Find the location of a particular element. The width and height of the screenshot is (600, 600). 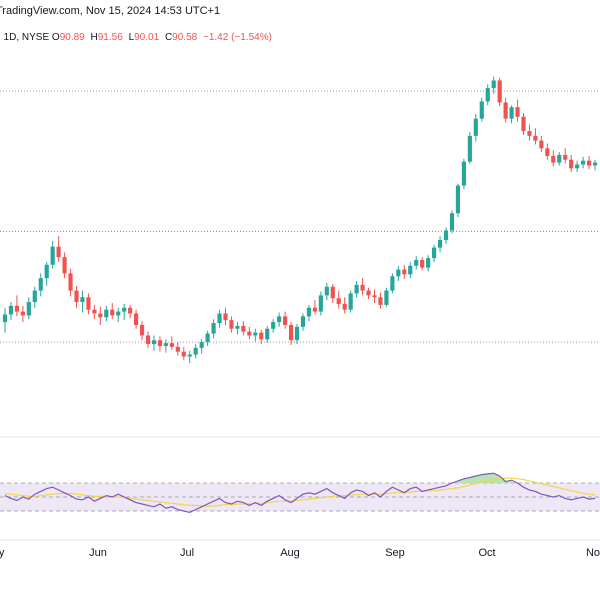

x-axis: May Jun Jul Aug Sep Oct No is located at coordinates (300, 553).